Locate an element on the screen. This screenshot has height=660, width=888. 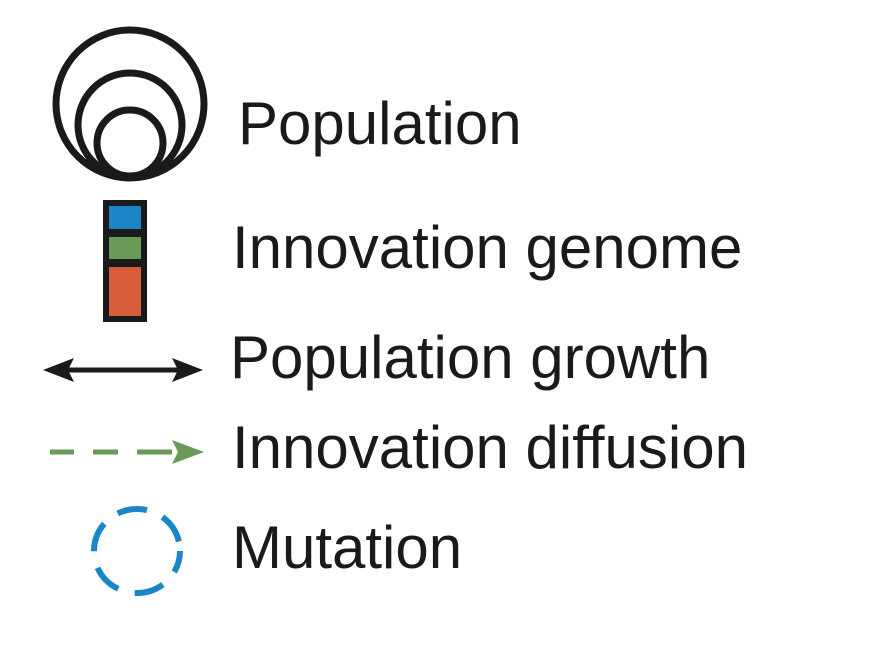
stacked-blocks-icon is located at coordinates (125, 261).